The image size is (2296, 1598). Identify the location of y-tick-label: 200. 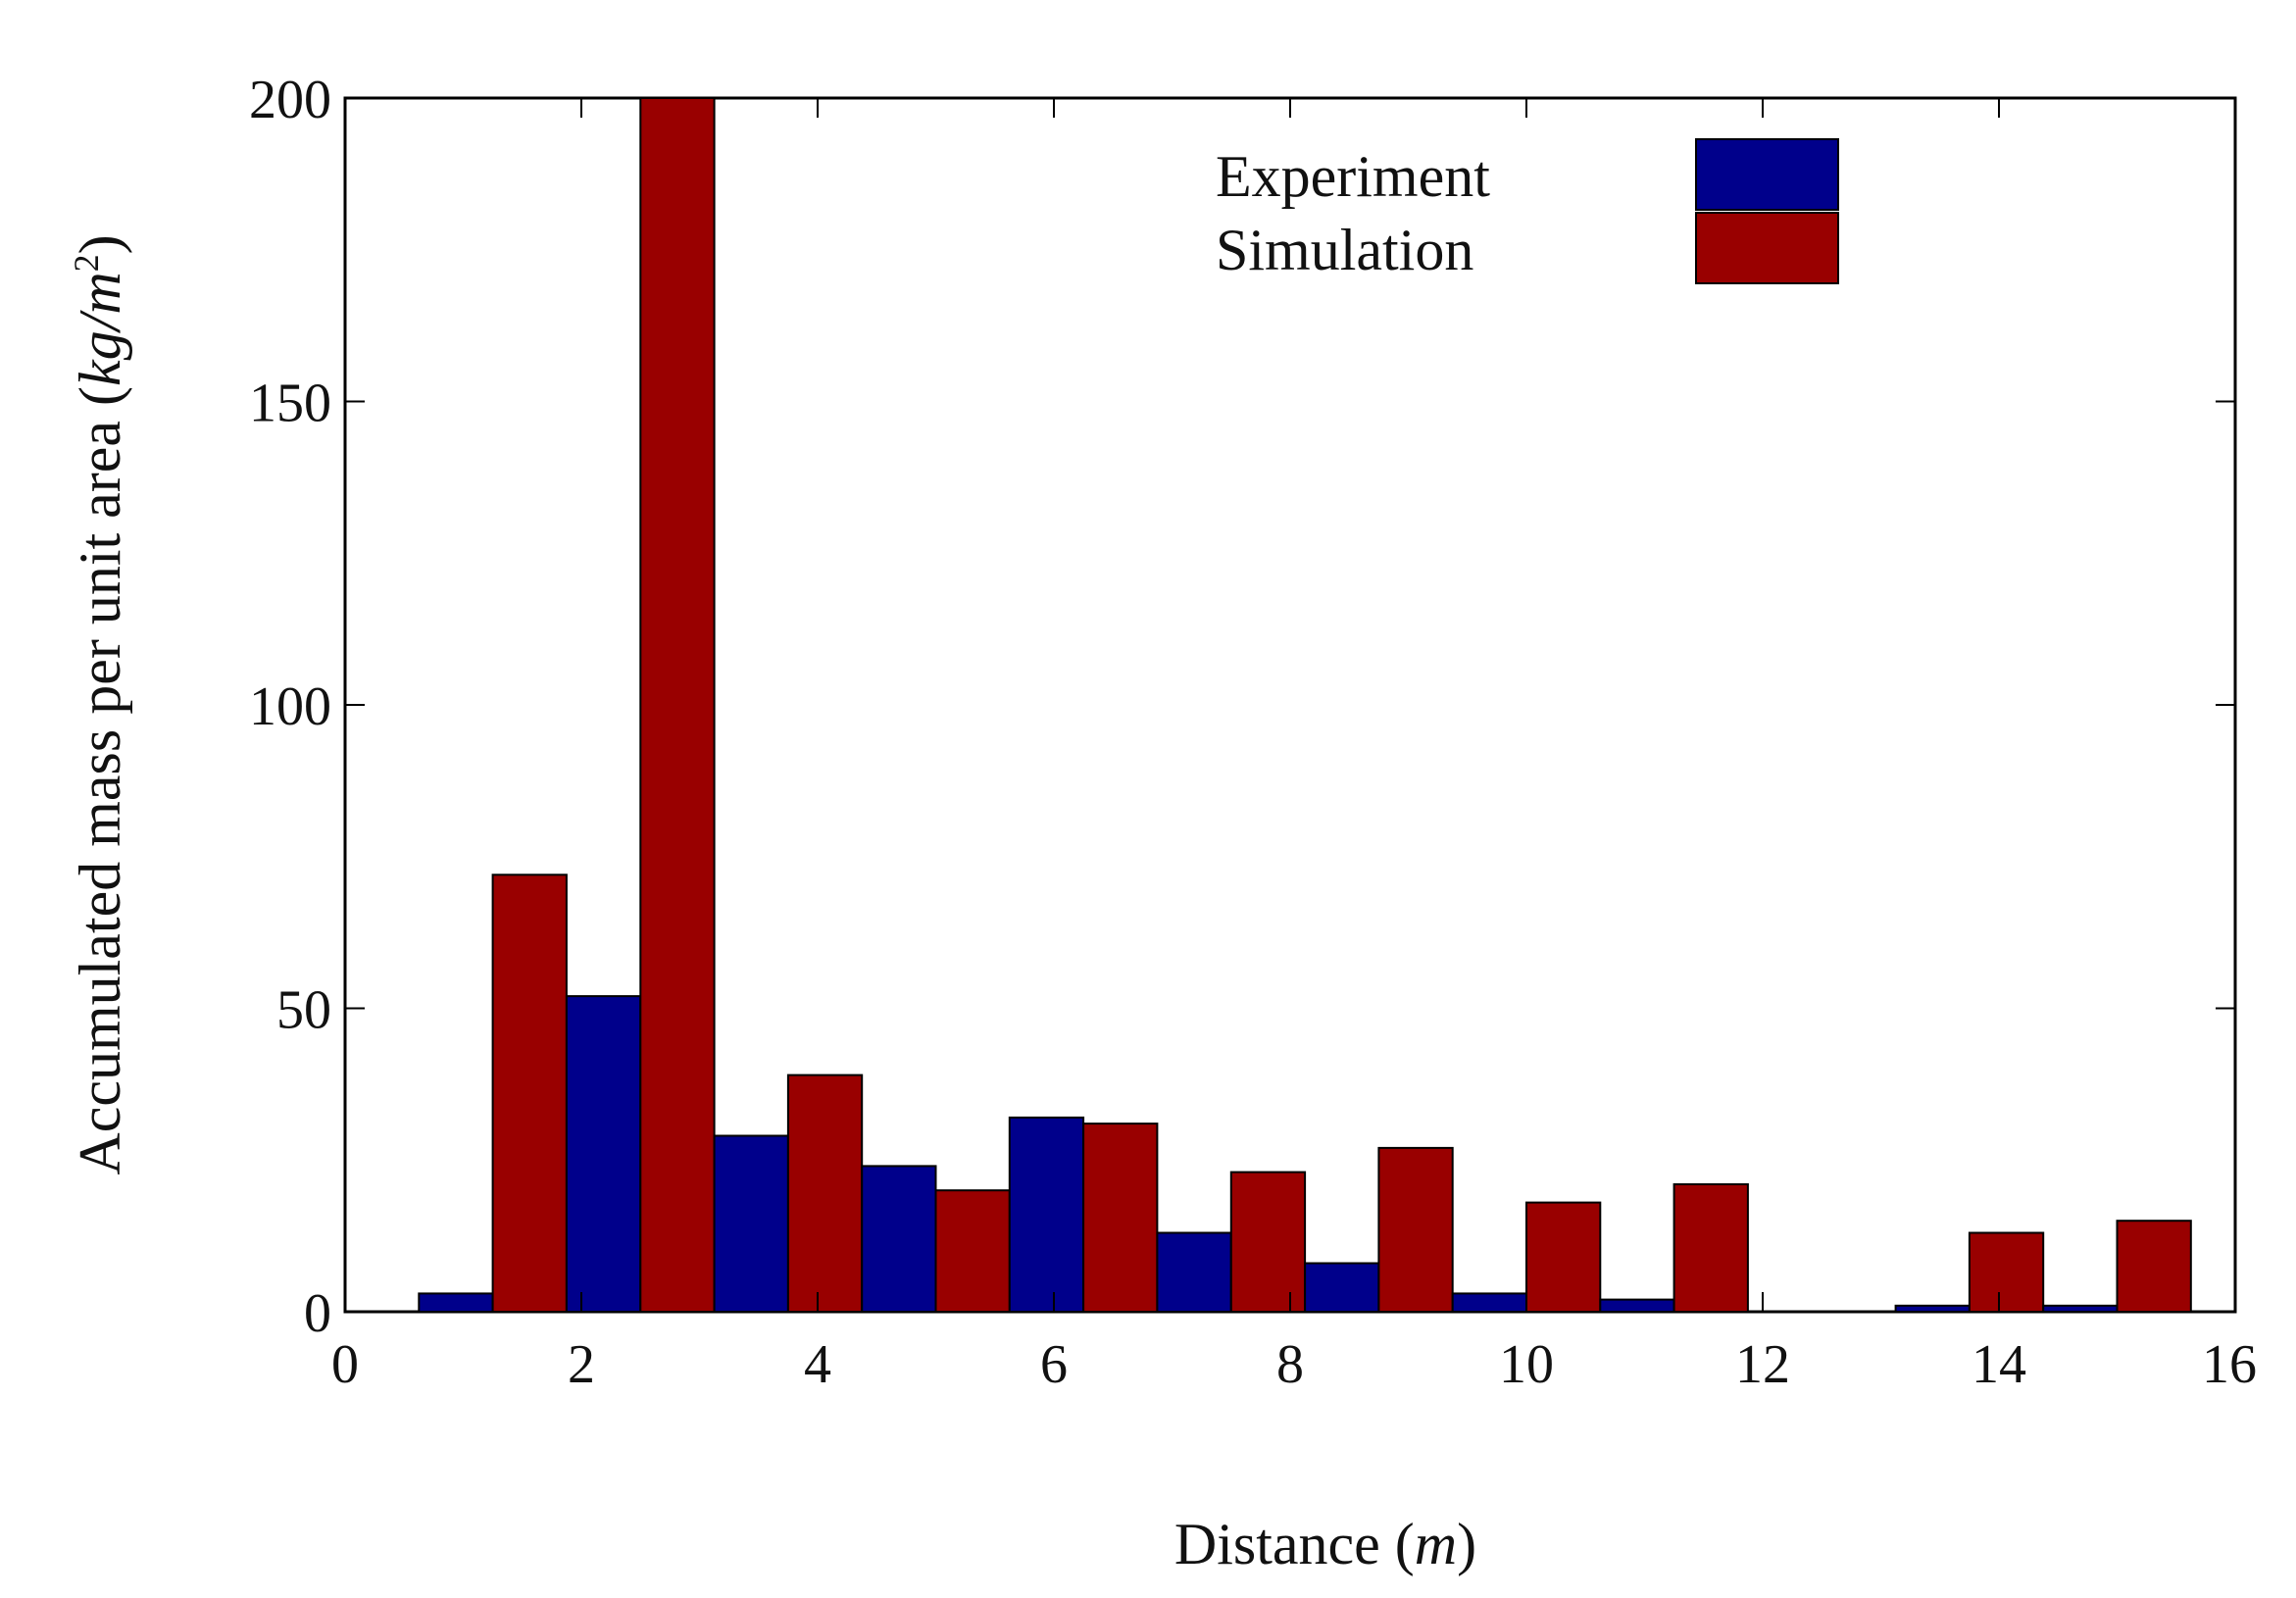
(290, 100).